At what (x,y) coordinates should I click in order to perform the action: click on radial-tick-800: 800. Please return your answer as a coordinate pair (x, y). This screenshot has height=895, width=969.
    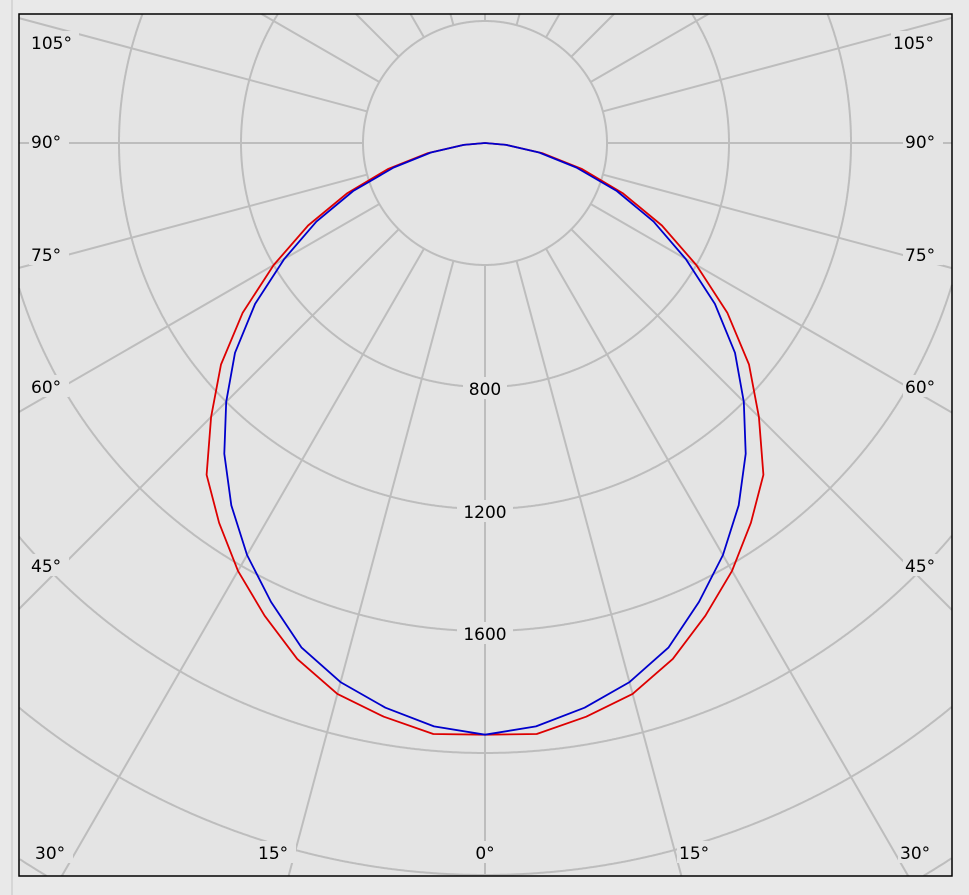
    Looking at the image, I should click on (485, 390).